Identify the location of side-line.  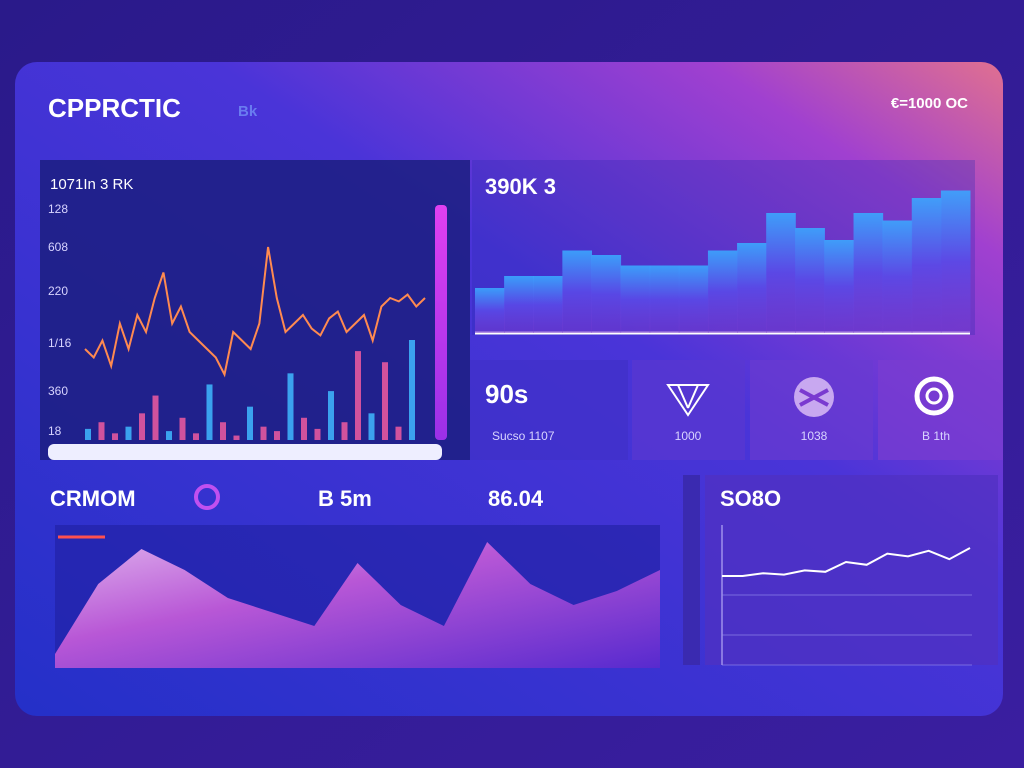
(846, 562).